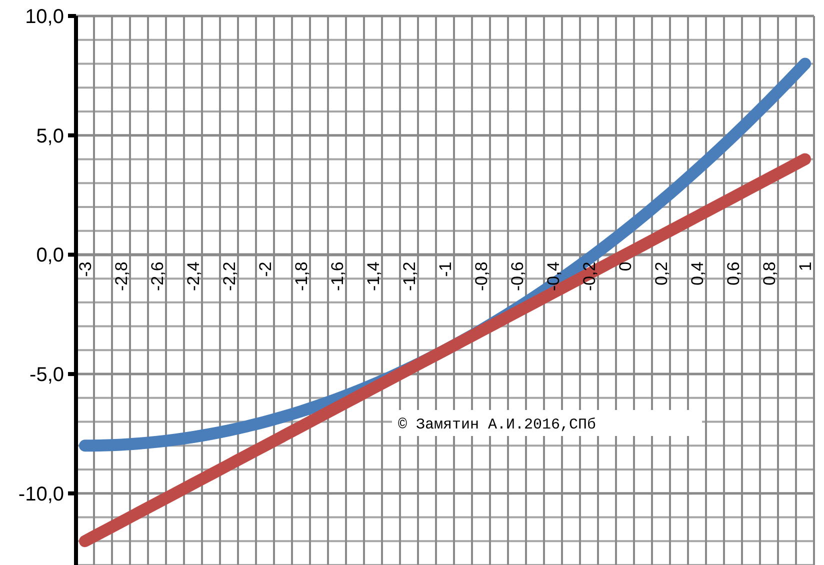 The height and width of the screenshot is (565, 824). Describe the element at coordinates (733, 274) in the screenshot. I see `x-tick-label: 0,6` at that location.